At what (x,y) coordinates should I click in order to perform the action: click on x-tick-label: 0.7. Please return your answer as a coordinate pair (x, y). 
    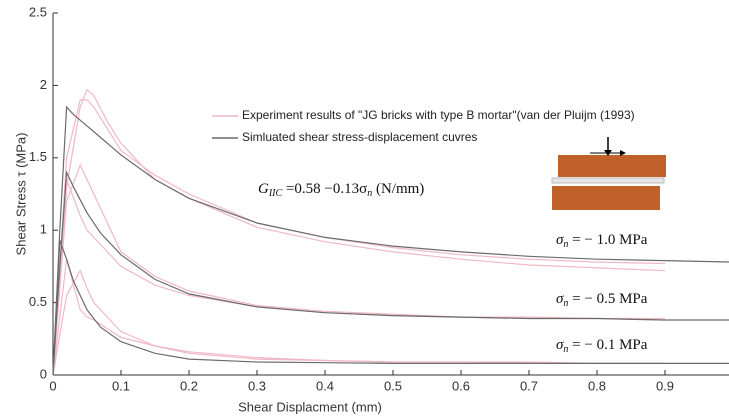
    Looking at the image, I should click on (529, 385).